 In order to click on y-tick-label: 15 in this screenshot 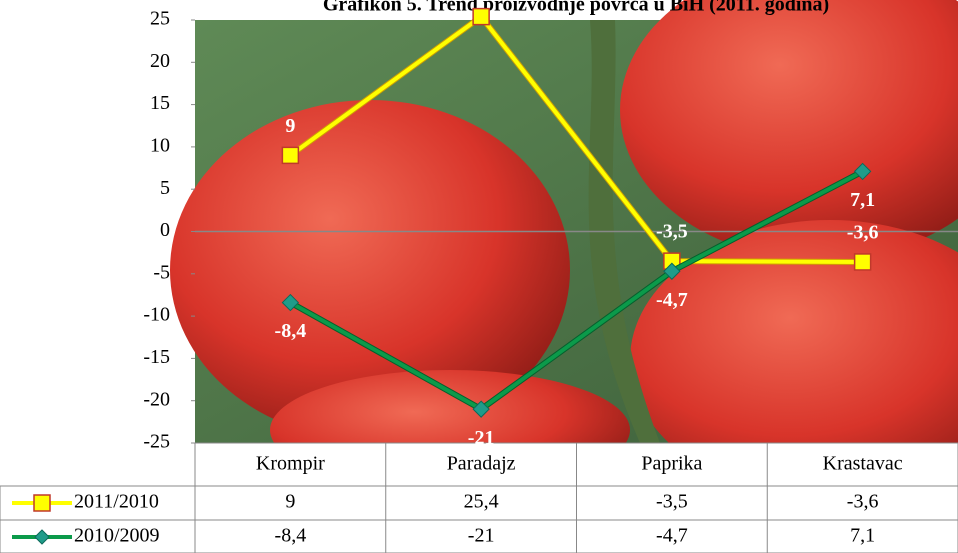, I will do `click(160, 103)`.